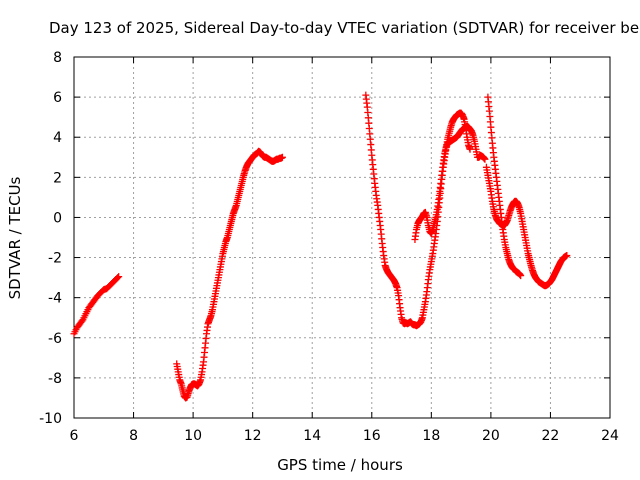 The image size is (640, 480). Describe the element at coordinates (133, 436) in the screenshot. I see `x-tick-label: 8` at that location.